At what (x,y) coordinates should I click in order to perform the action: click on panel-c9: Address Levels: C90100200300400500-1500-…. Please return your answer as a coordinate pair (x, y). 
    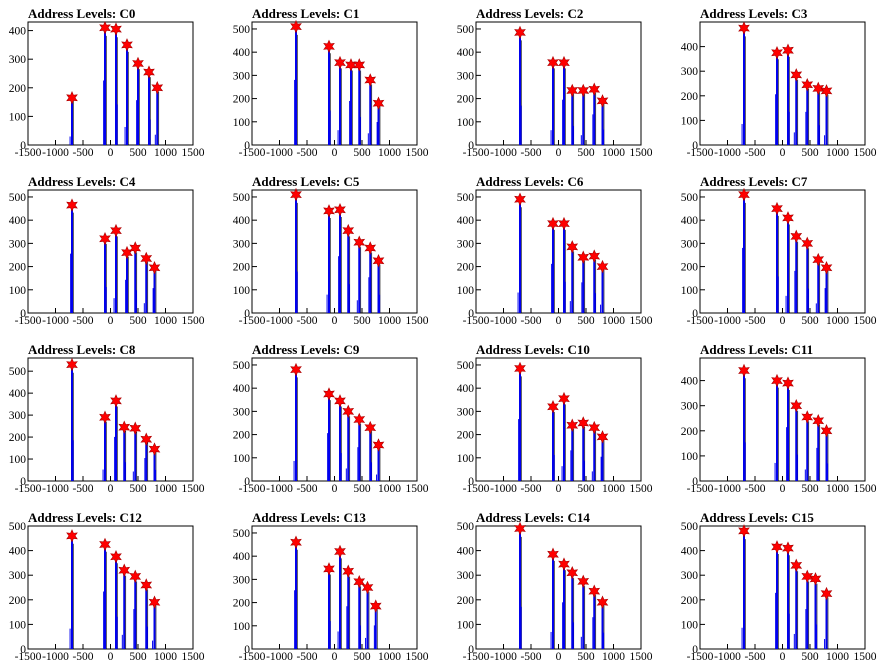
    Looking at the image, I should click on (331, 418).